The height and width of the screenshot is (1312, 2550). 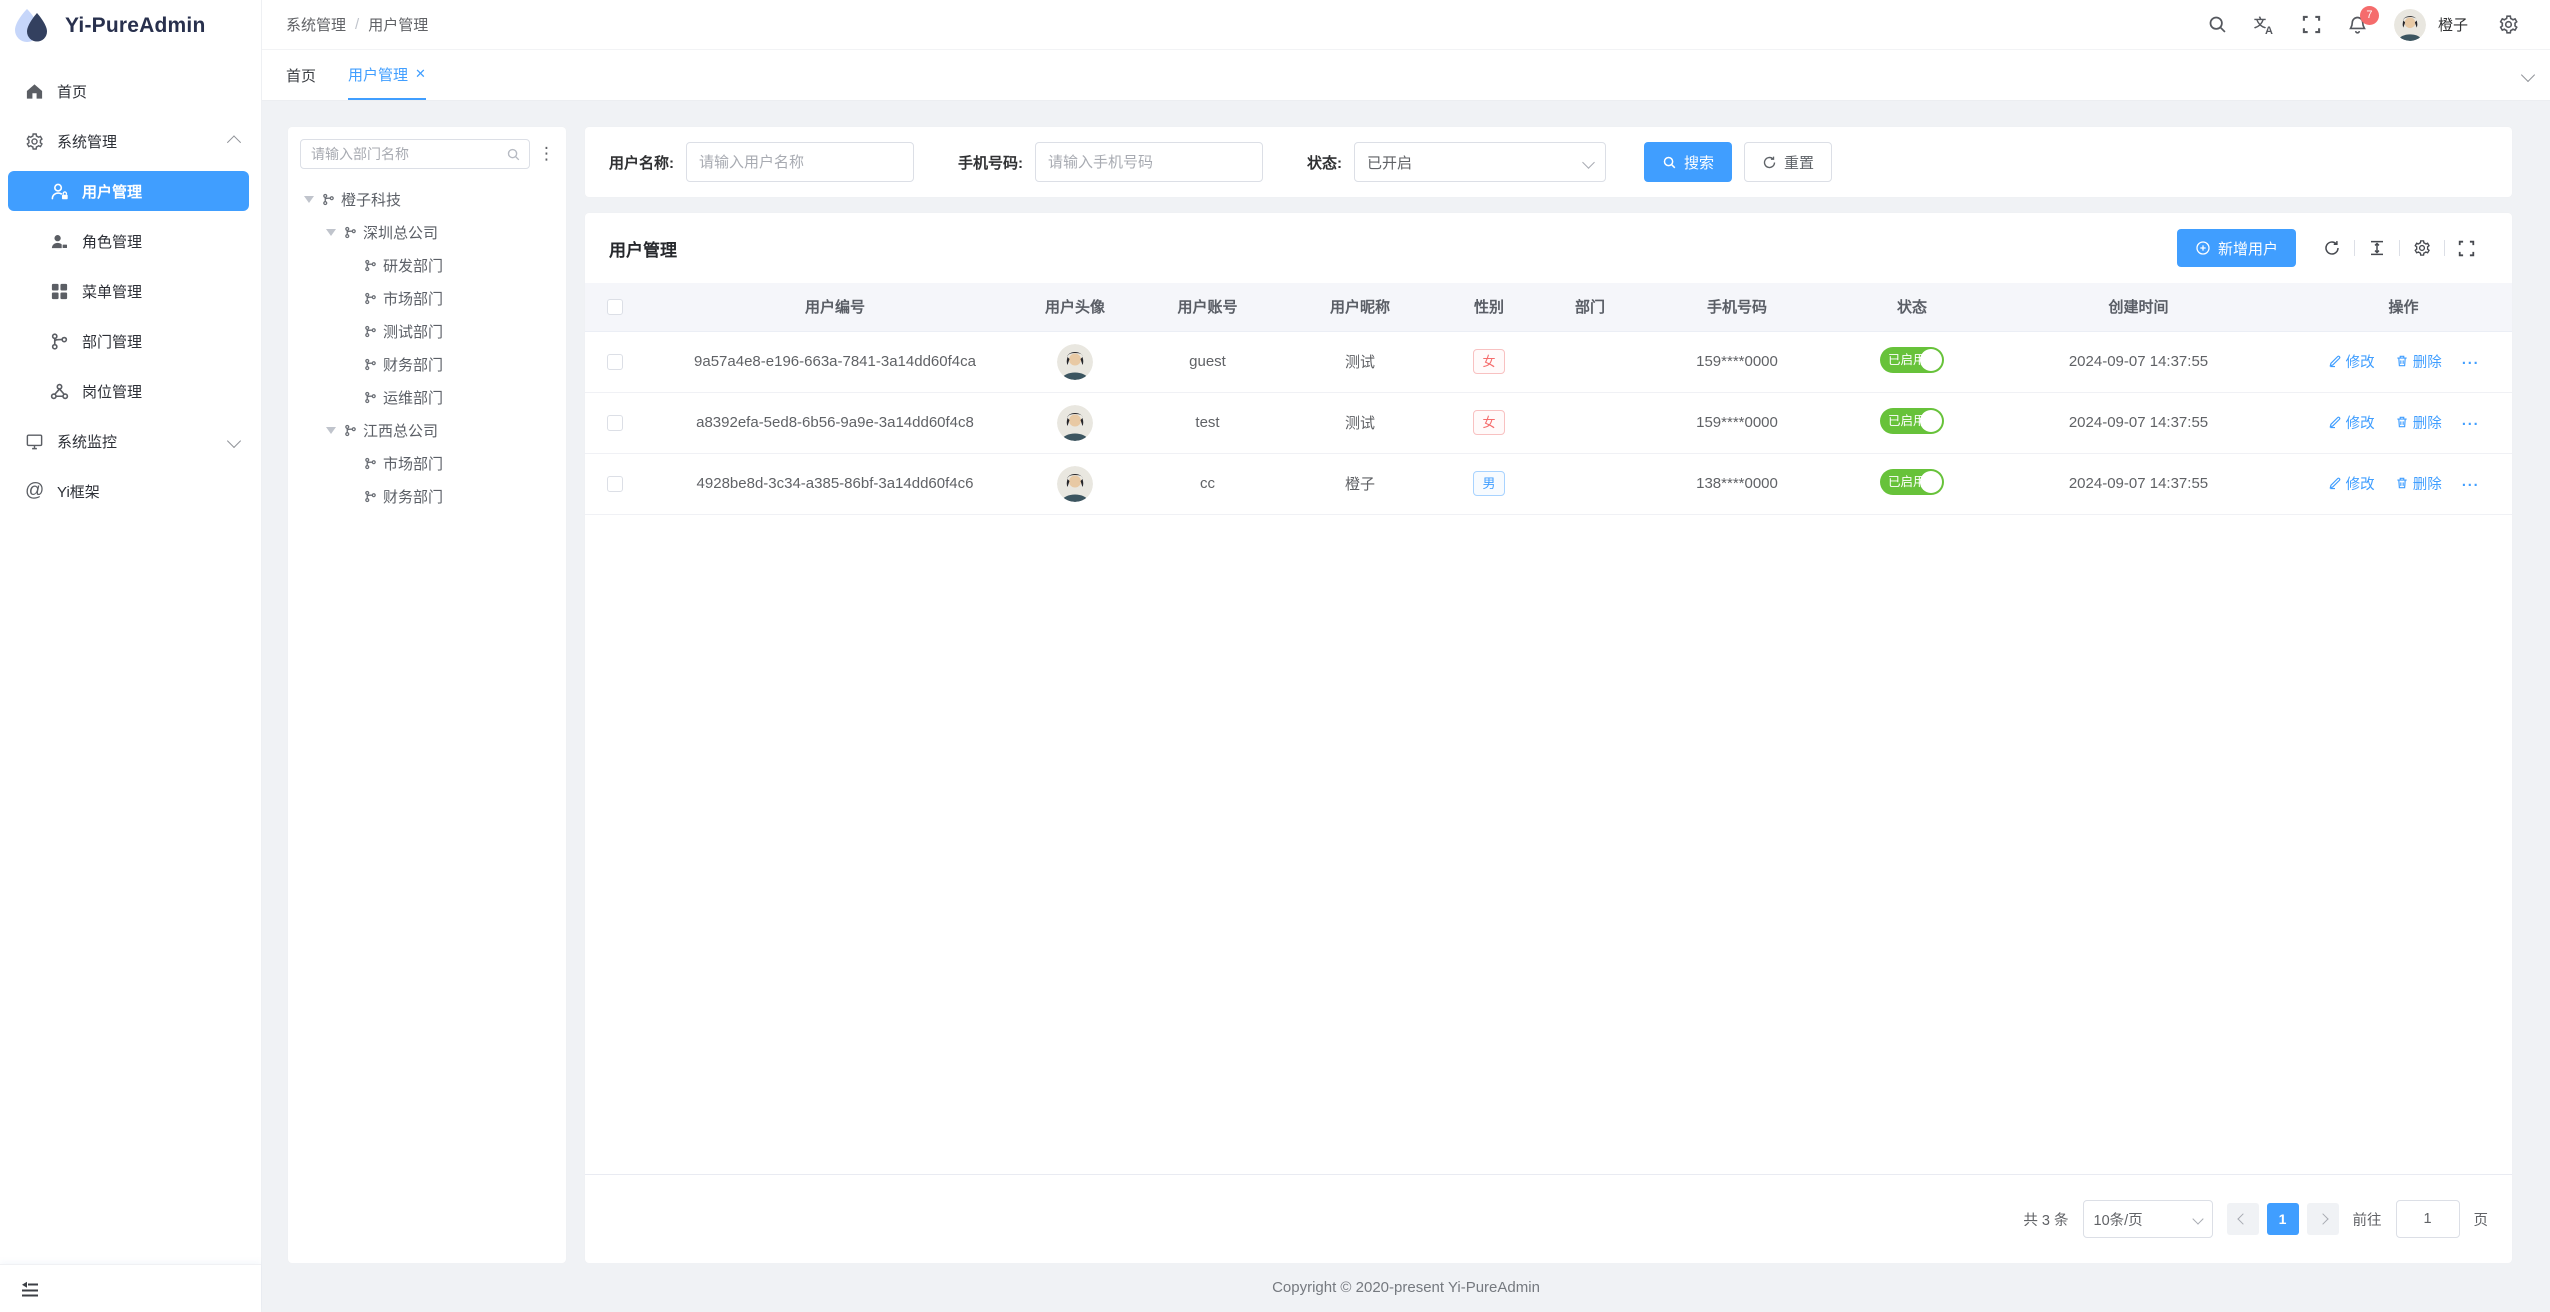 I want to click on logo: Yi-PureAdmin, so click(x=130, y=26).